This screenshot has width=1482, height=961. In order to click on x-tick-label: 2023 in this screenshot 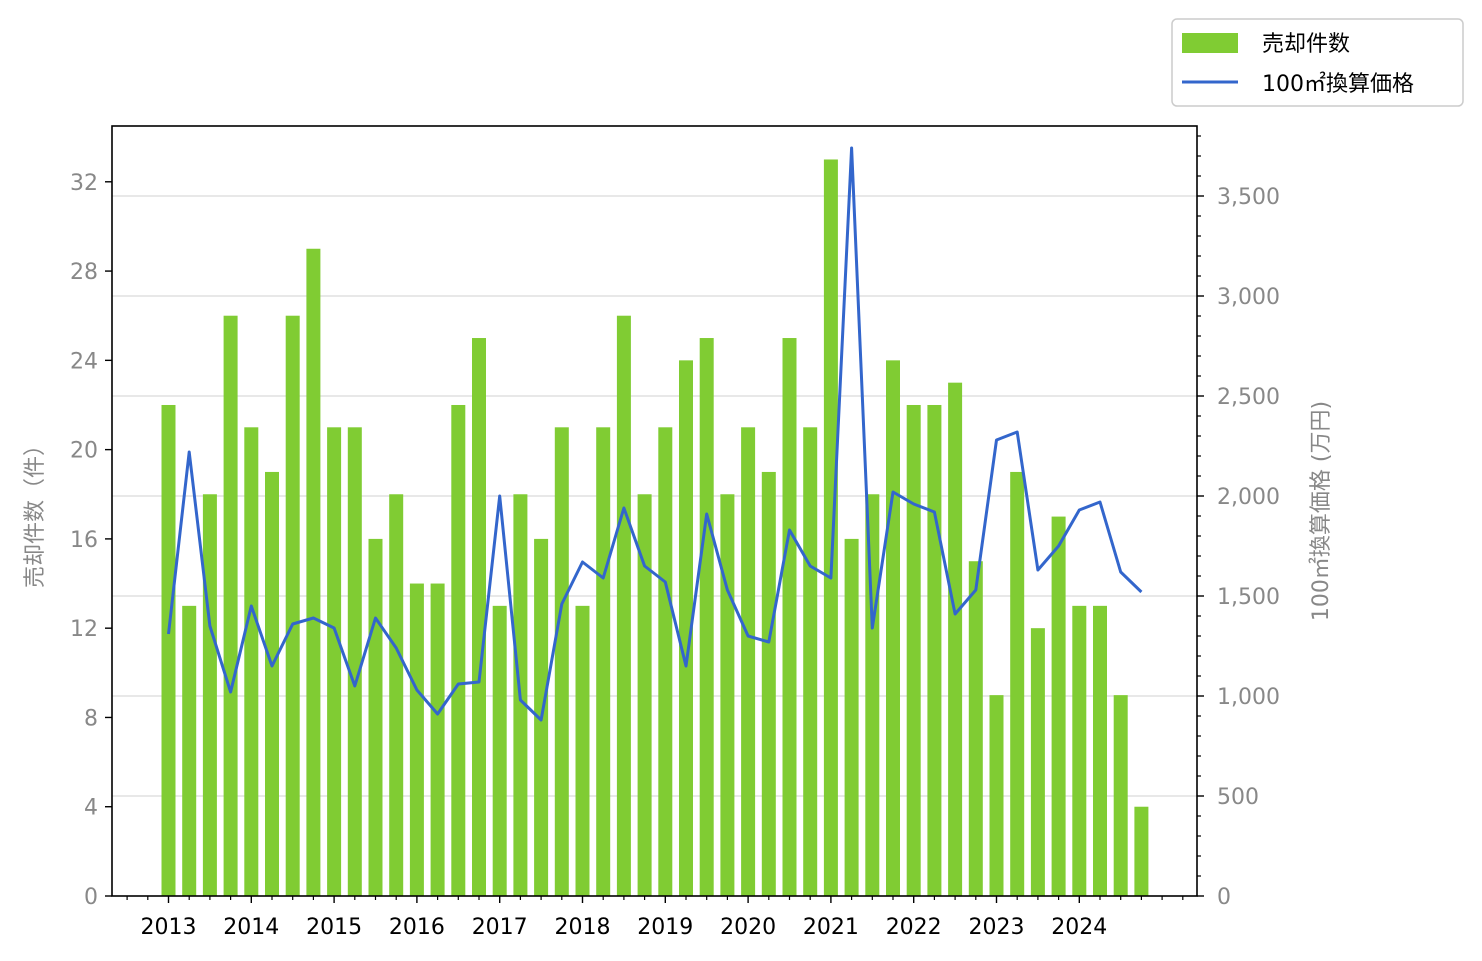, I will do `click(997, 927)`.